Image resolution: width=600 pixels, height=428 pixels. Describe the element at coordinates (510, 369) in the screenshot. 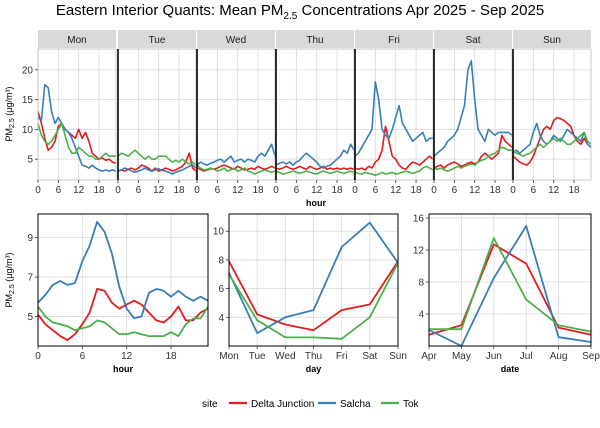

I see `x-axis-title: date` at that location.